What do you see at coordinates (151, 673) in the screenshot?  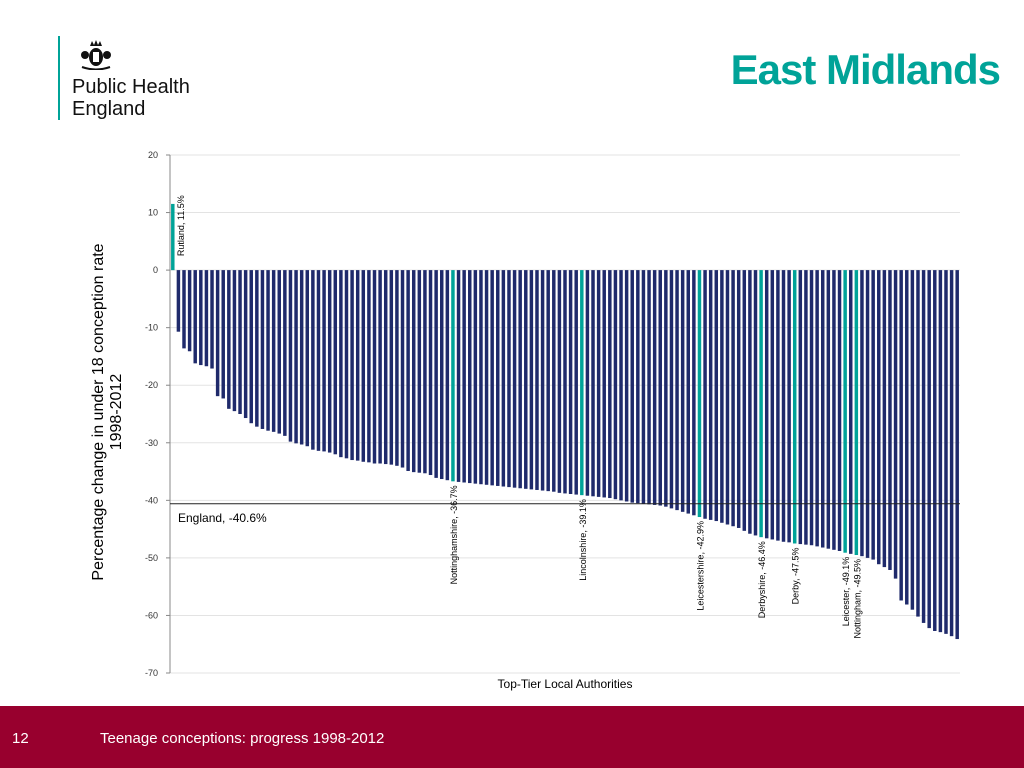 I see `y-tick-label: -70` at bounding box center [151, 673].